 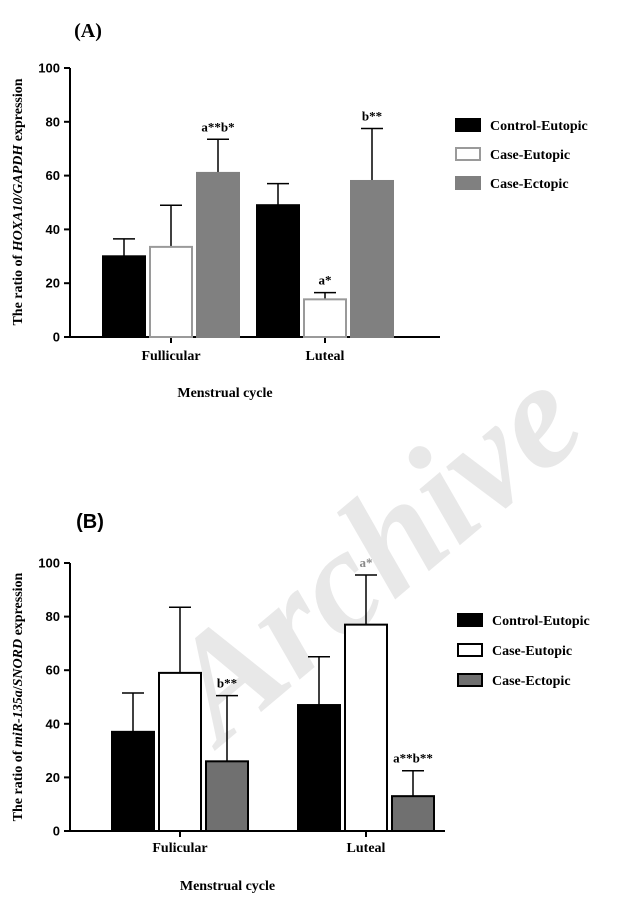 I want to click on y-axis-title-part: HOXA10/GAPDH, so click(x=18, y=198).